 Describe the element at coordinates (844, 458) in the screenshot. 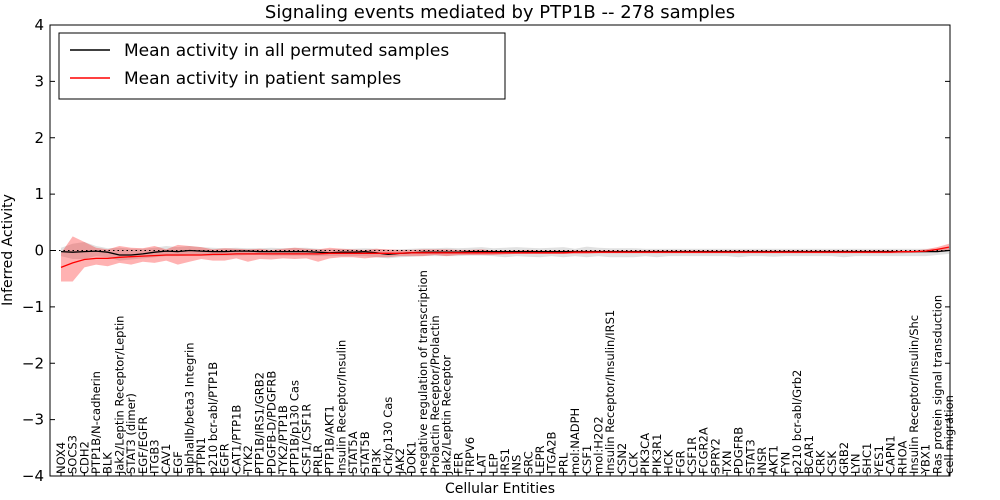

I see `x-category-label: GRB2` at that location.